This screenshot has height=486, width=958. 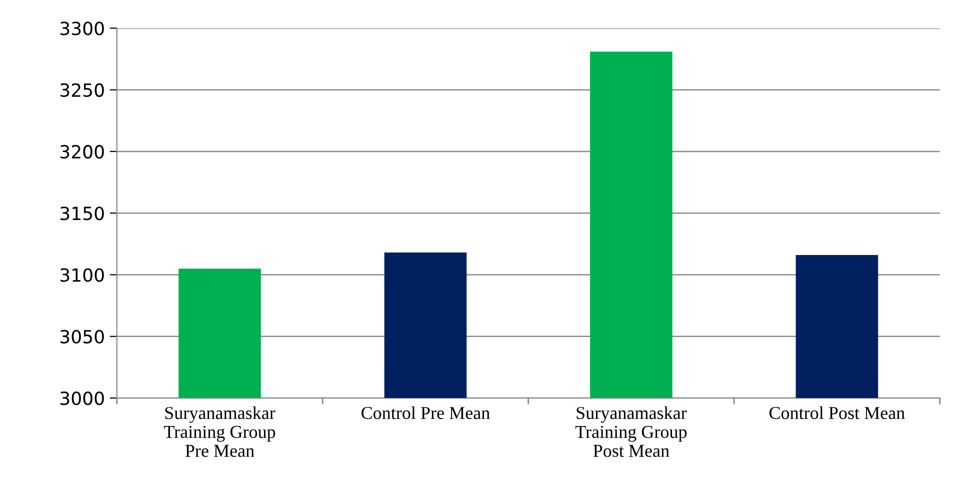 What do you see at coordinates (82, 398) in the screenshot?
I see `y-tick-label: 3000` at bounding box center [82, 398].